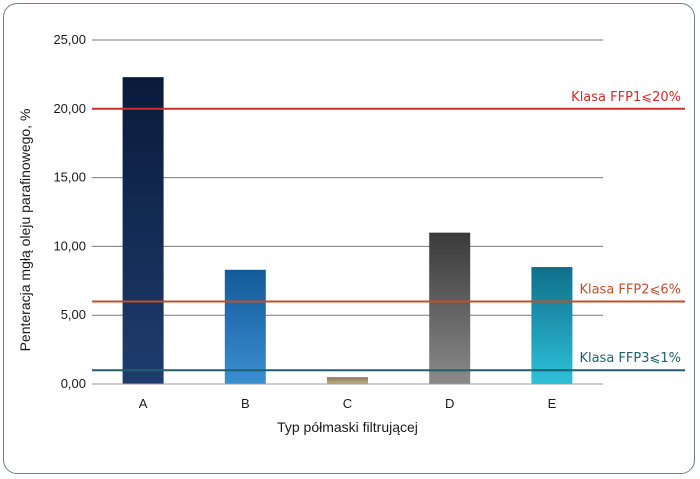 Image resolution: width=700 pixels, height=479 pixels. I want to click on bar-b, so click(245, 326).